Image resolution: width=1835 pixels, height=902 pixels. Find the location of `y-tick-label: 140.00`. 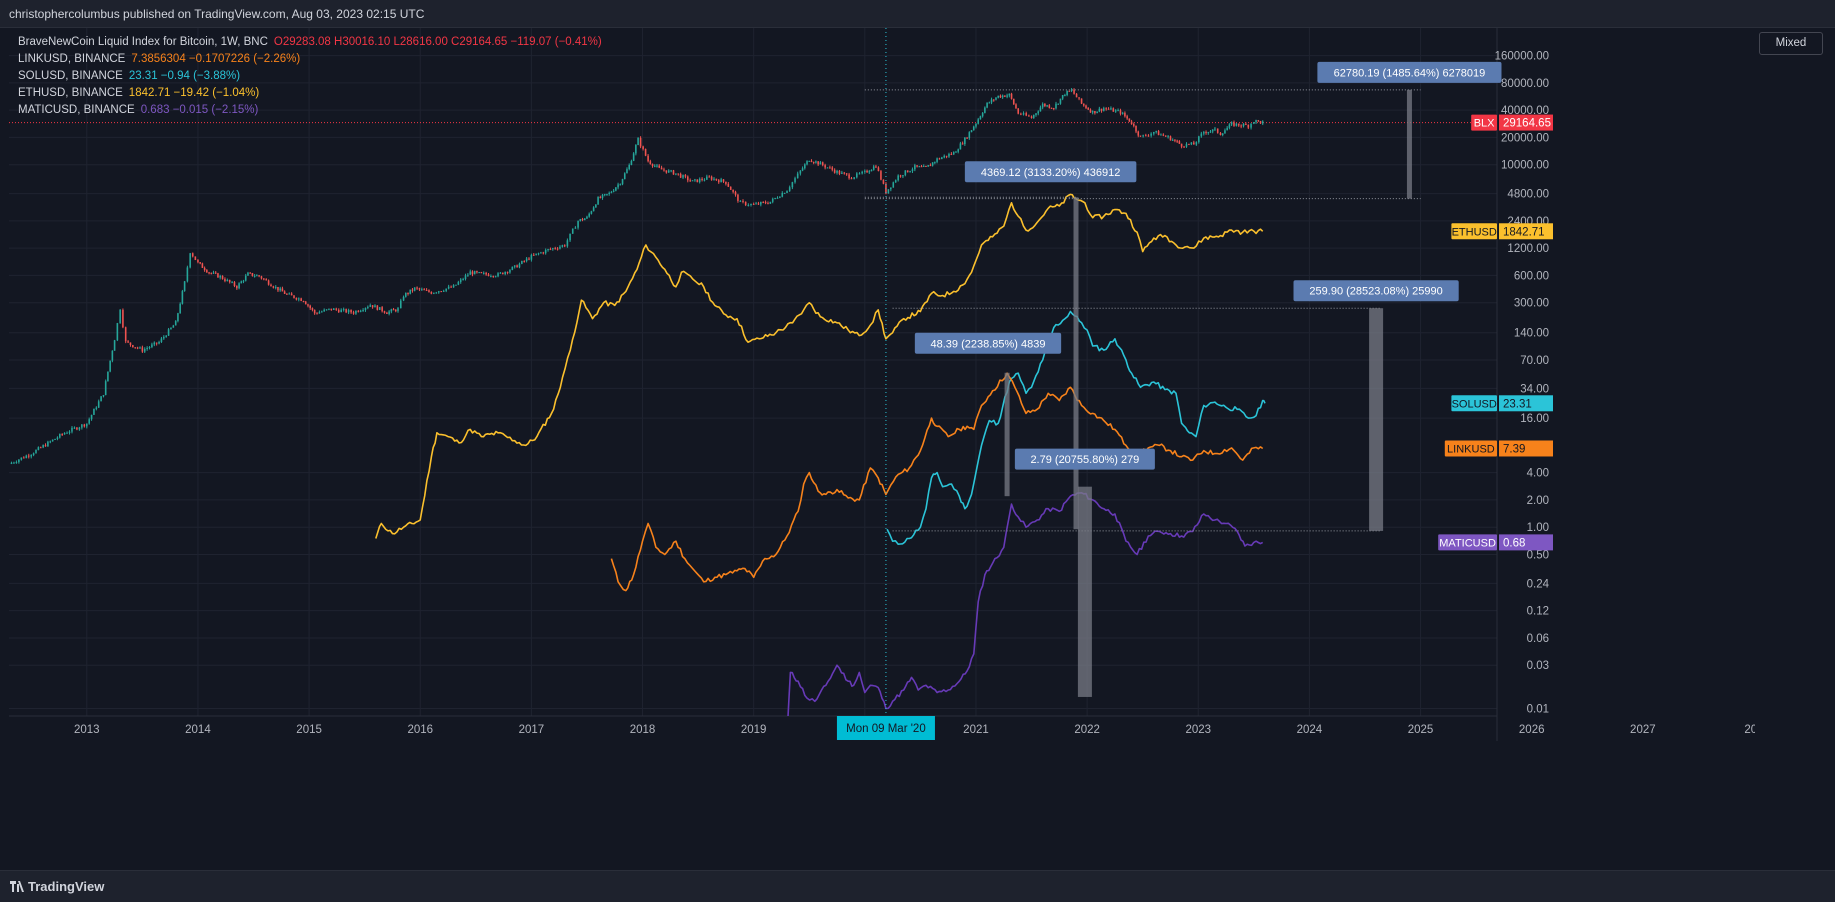

y-tick-label: 140.00 is located at coordinates (1531, 334).